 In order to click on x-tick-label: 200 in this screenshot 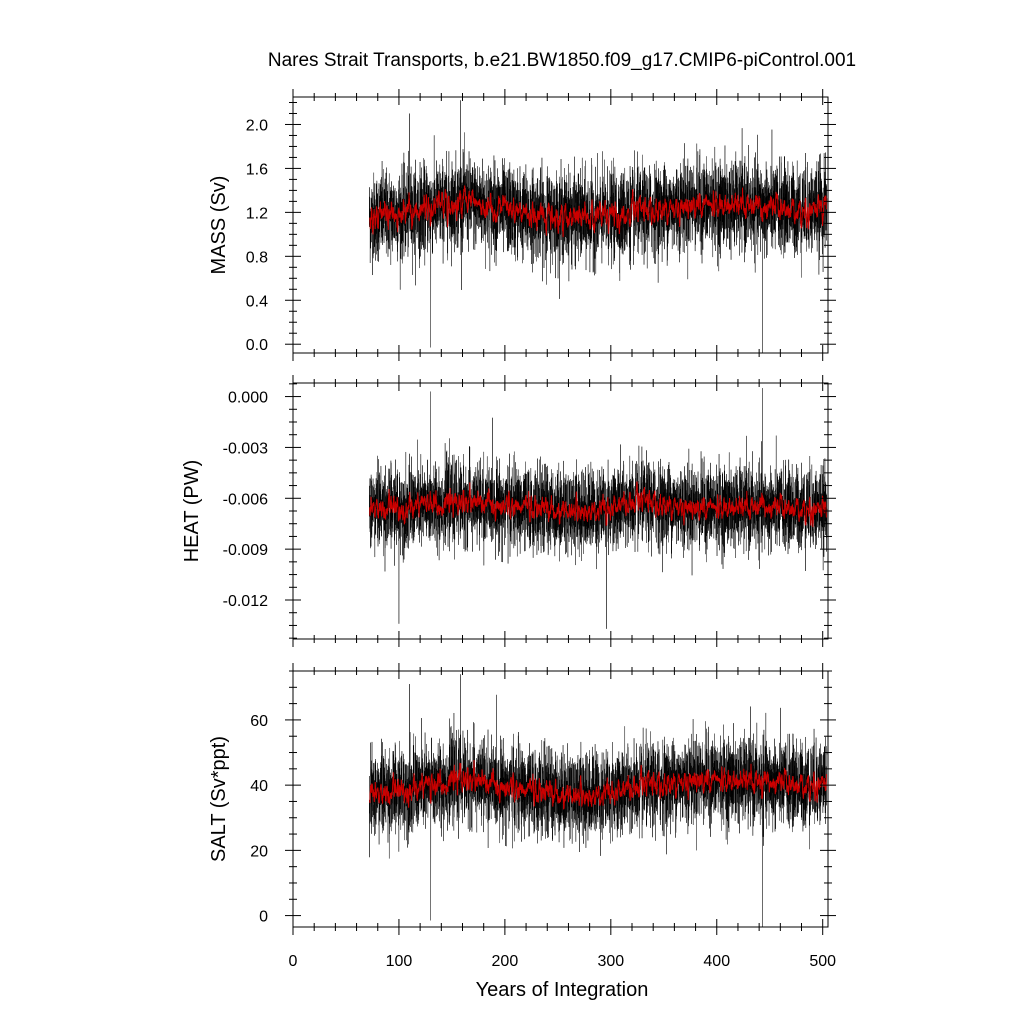, I will do `click(505, 961)`.